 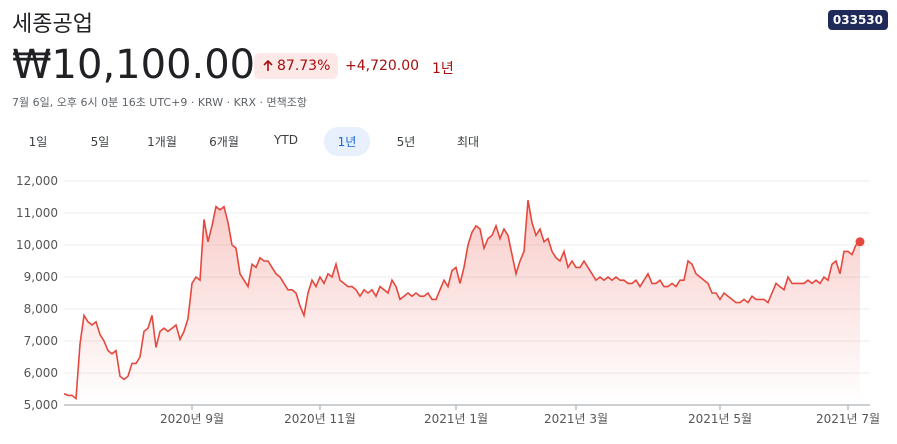 What do you see at coordinates (134, 65) in the screenshot?
I see `price: ₩10,100.00` at bounding box center [134, 65].